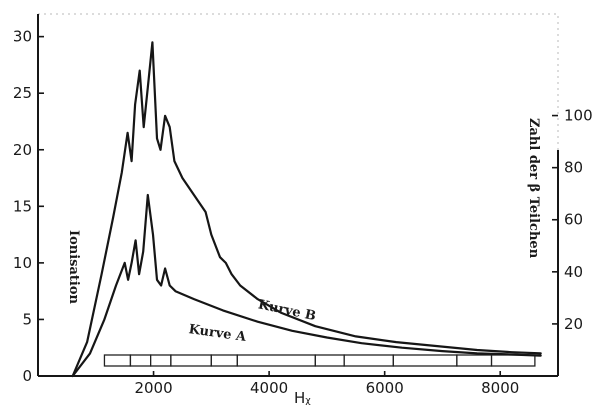 The image size is (592, 405). What do you see at coordinates (269, 388) in the screenshot?
I see `x-tick-label: 4000` at bounding box center [269, 388].